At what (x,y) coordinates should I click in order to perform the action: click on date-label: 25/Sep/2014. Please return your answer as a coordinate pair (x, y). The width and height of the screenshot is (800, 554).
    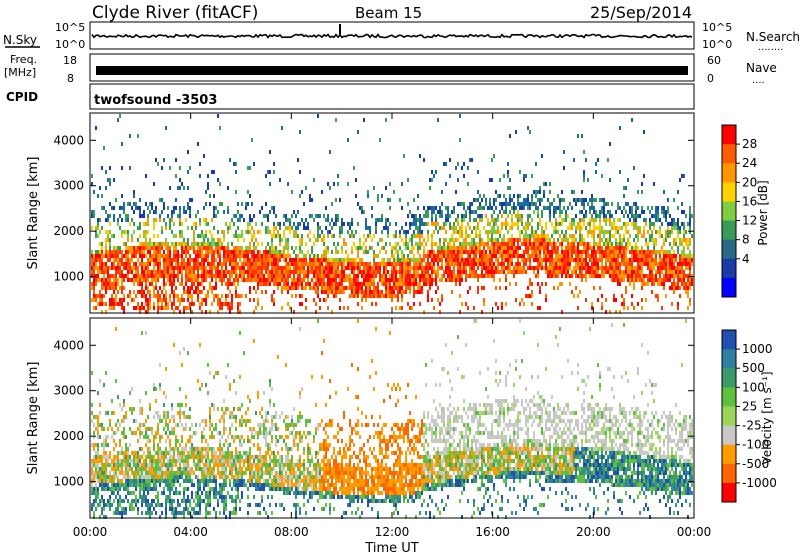
    Looking at the image, I should click on (641, 12).